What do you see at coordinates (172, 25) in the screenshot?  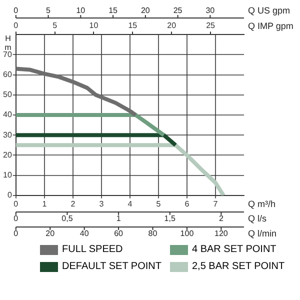 I see `x2-tick-label: 20` at bounding box center [172, 25].